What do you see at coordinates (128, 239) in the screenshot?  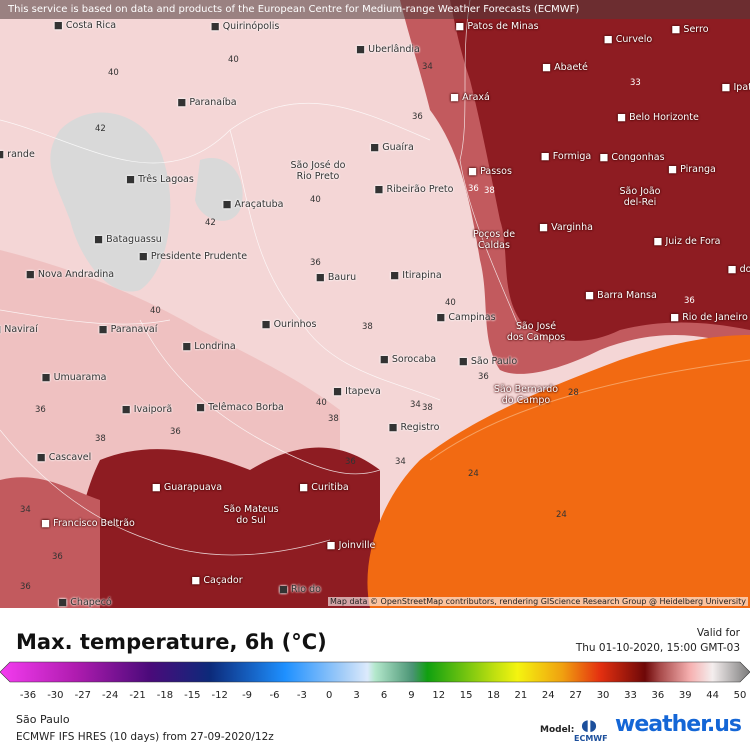 I see `city-label: ■ Bataguassu` at bounding box center [128, 239].